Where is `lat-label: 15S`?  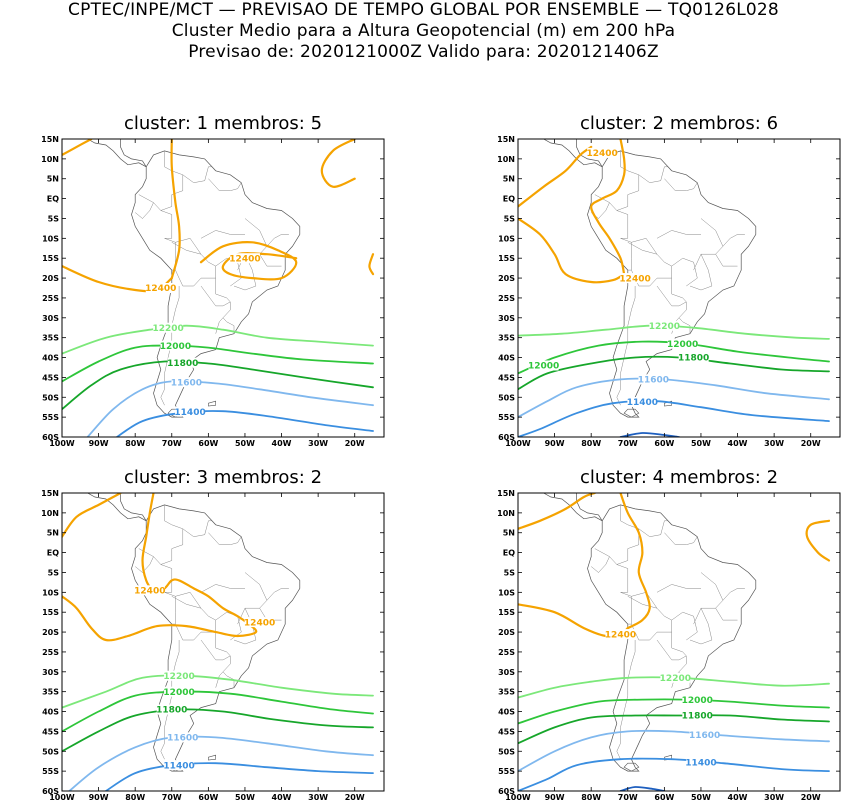 lat-label: 15S is located at coordinates (50, 258).